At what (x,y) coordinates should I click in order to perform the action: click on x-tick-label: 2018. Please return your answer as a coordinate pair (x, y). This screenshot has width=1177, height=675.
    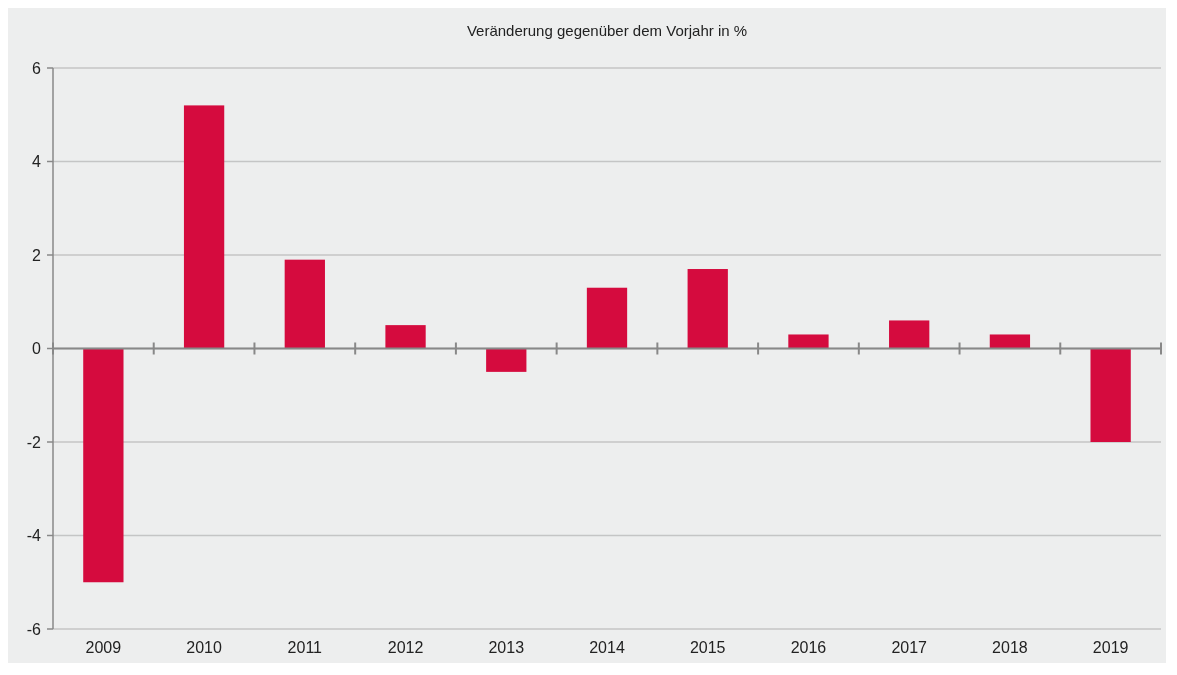
    Looking at the image, I should click on (1010, 647).